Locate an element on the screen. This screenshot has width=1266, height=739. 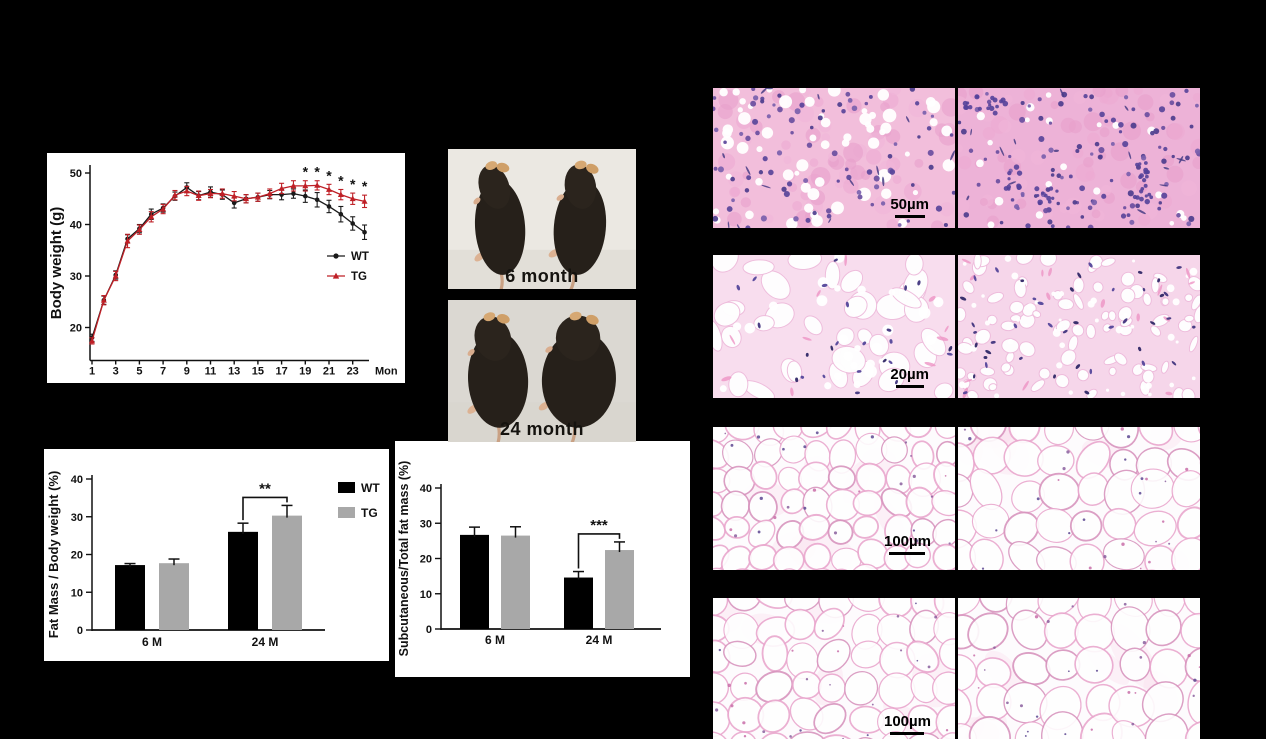
scale-bar-row2: 20µm is located at coordinates (909, 377).